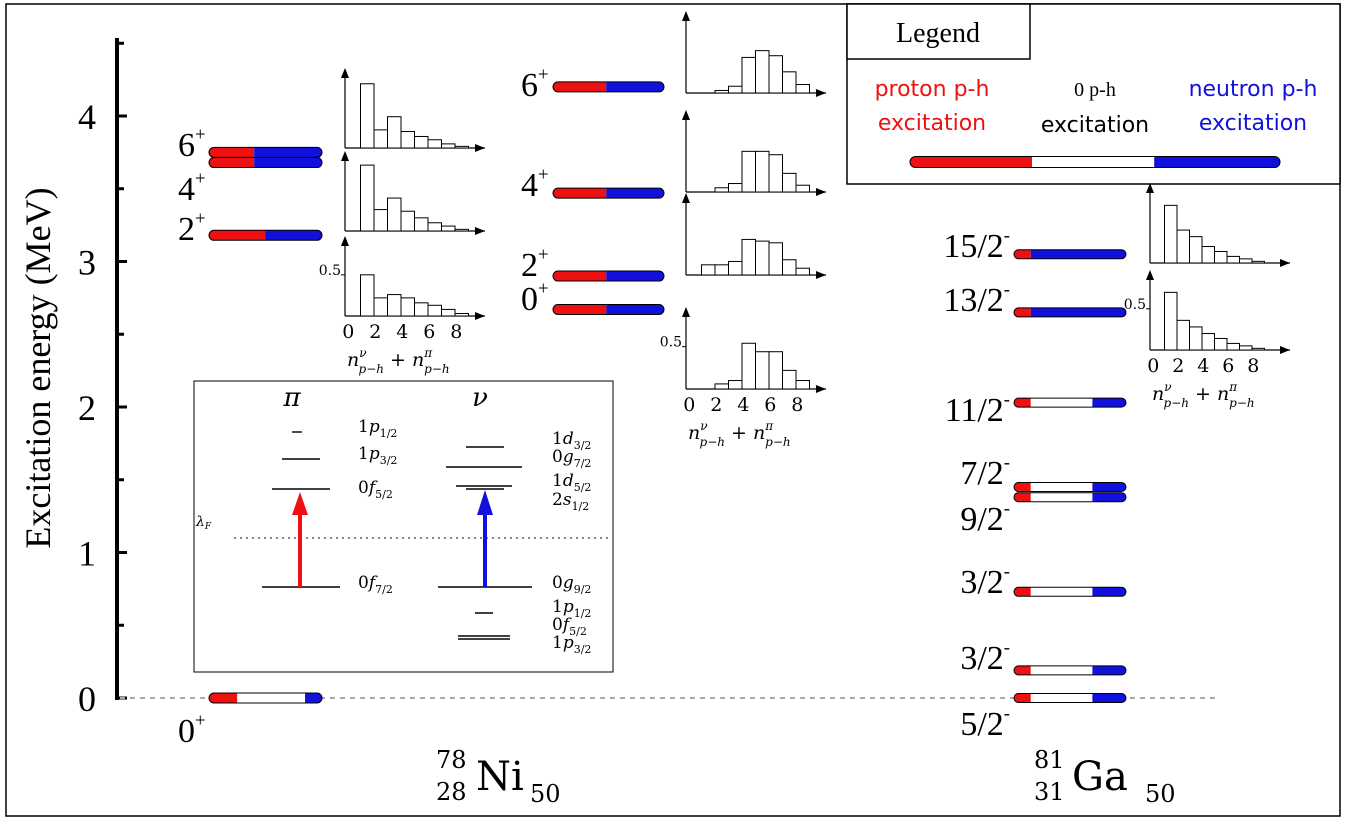 The width and height of the screenshot is (1349, 820). Describe the element at coordinates (192, 228) in the screenshot. I see `ni-exp-level-label: 2+` at that location.